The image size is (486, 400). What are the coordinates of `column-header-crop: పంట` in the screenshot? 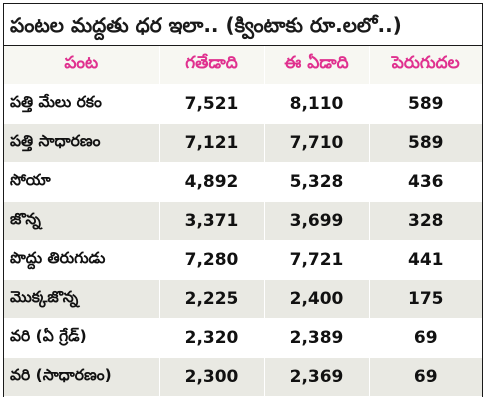 It's located at (82, 65).